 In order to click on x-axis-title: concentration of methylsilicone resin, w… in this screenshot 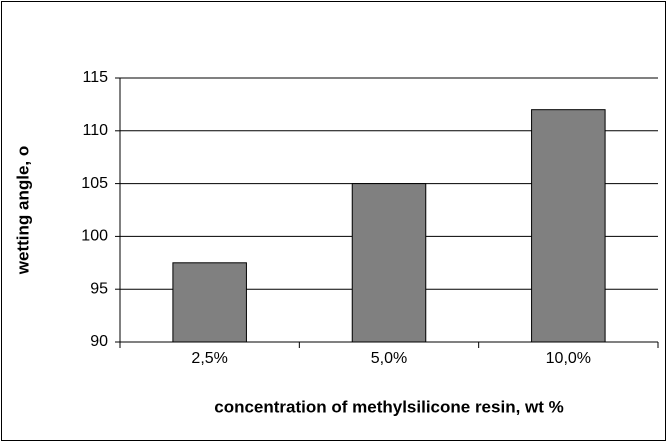, I will do `click(389, 406)`.